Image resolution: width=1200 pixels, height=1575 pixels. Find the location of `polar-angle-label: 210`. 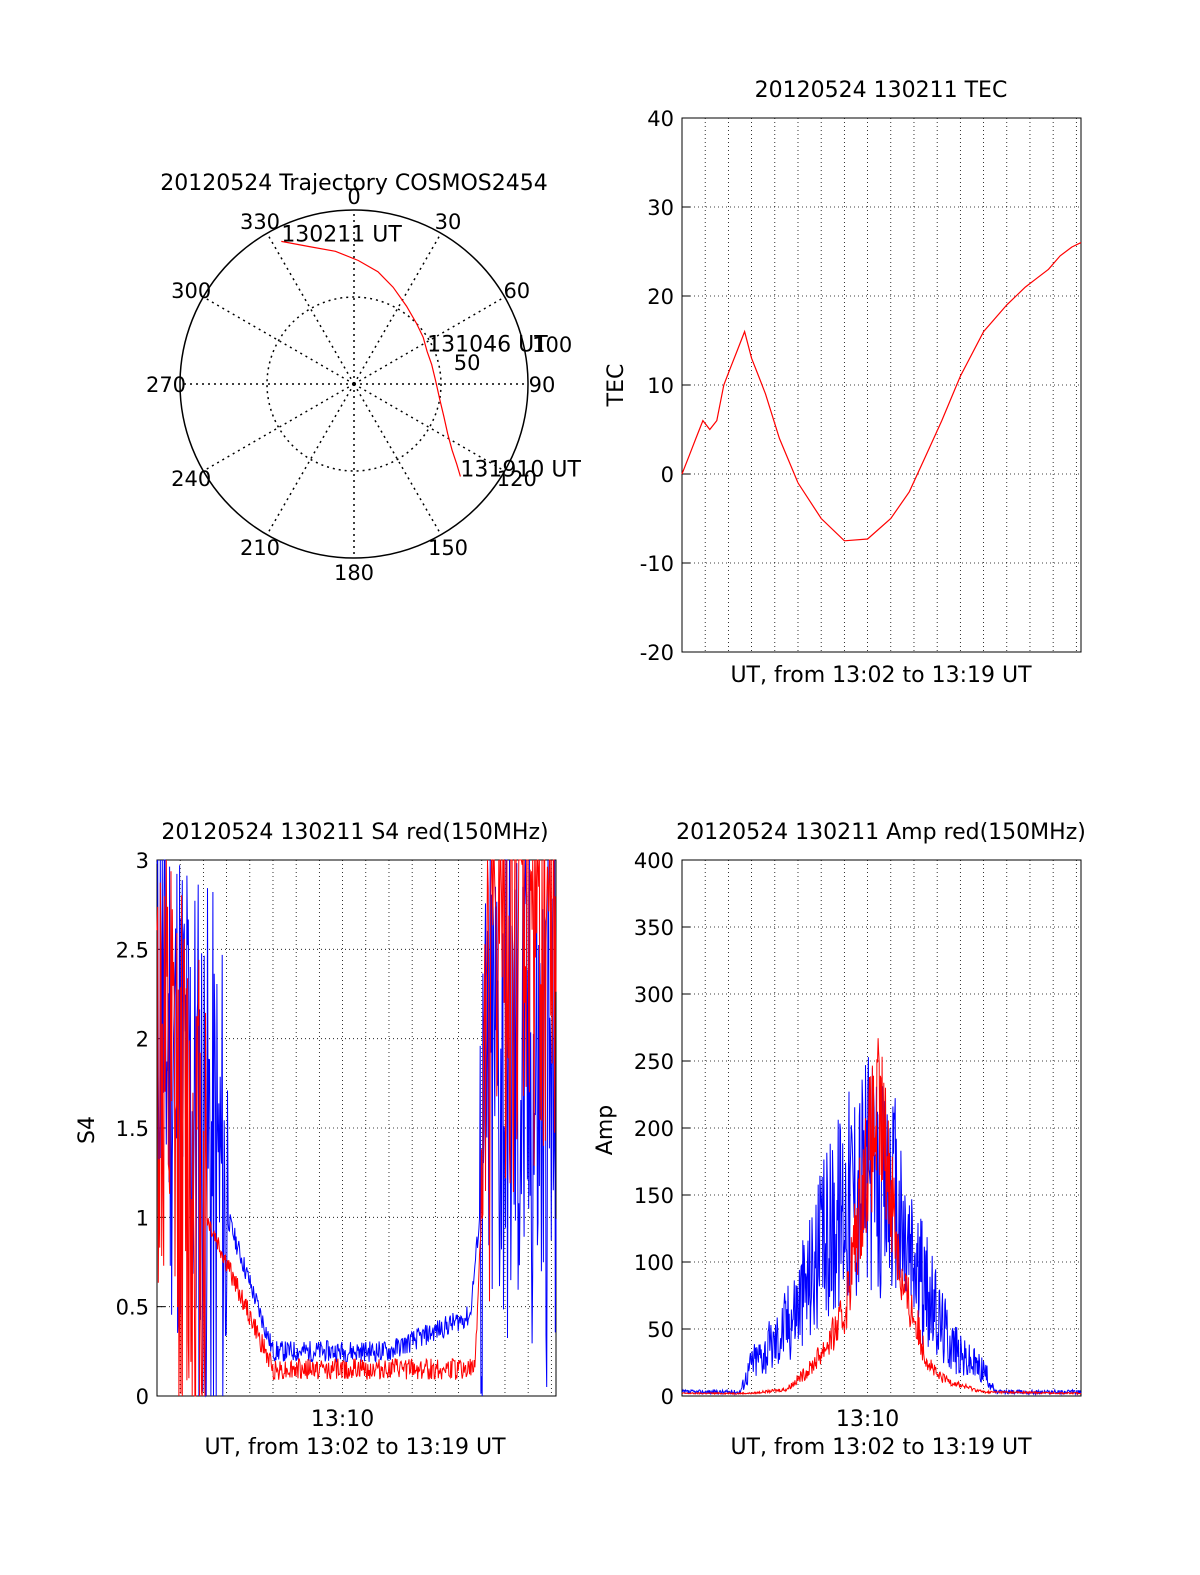

polar-angle-label: 210 is located at coordinates (260, 548).